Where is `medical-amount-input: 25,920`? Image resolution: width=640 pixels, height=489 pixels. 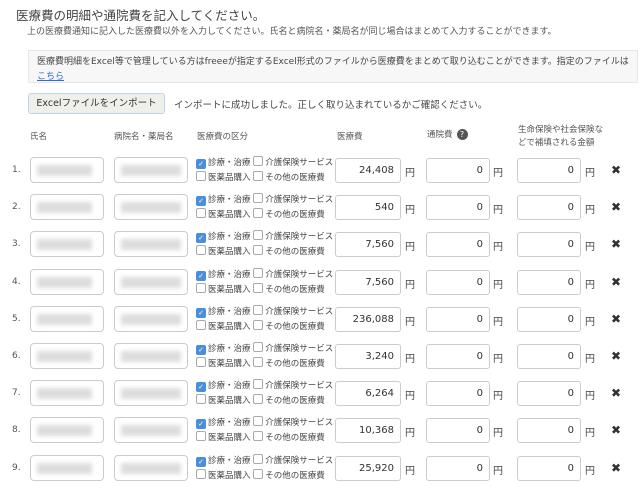
medical-amount-input: 25,920 is located at coordinates (368, 468).